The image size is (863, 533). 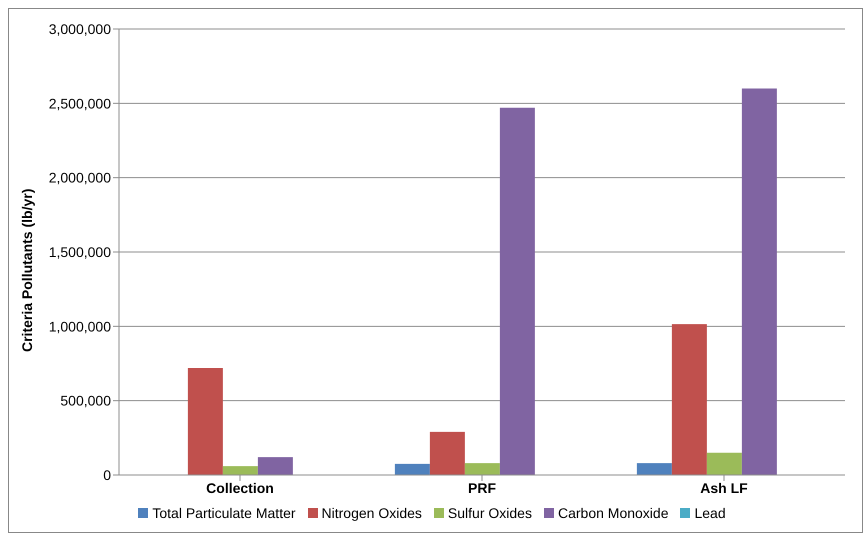 I want to click on legend-label: Total Particulate Matter, so click(x=224, y=513).